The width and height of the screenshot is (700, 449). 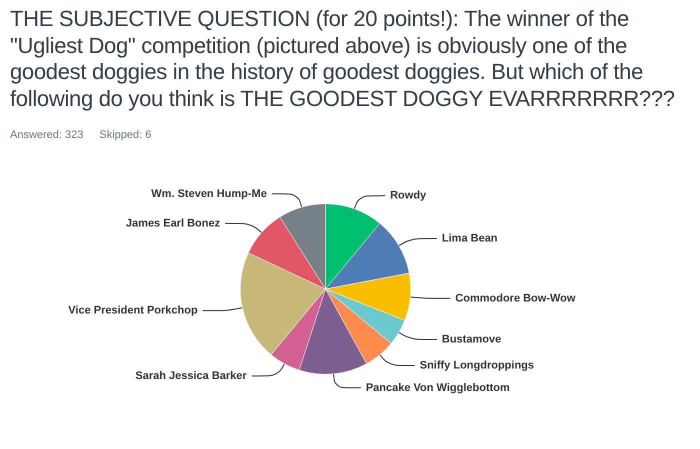 What do you see at coordinates (438, 388) in the screenshot?
I see `slice-label: Pancake Von Wigglebottom` at bounding box center [438, 388].